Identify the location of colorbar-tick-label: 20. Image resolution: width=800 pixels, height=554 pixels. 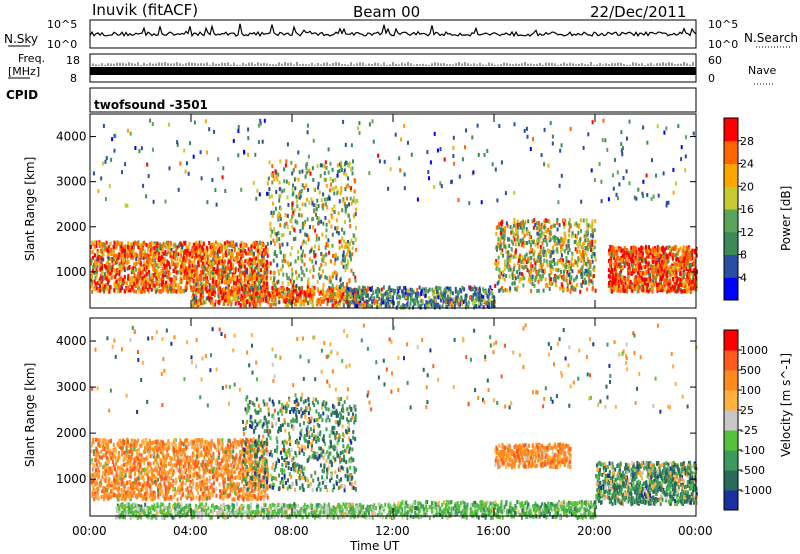
(747, 186).